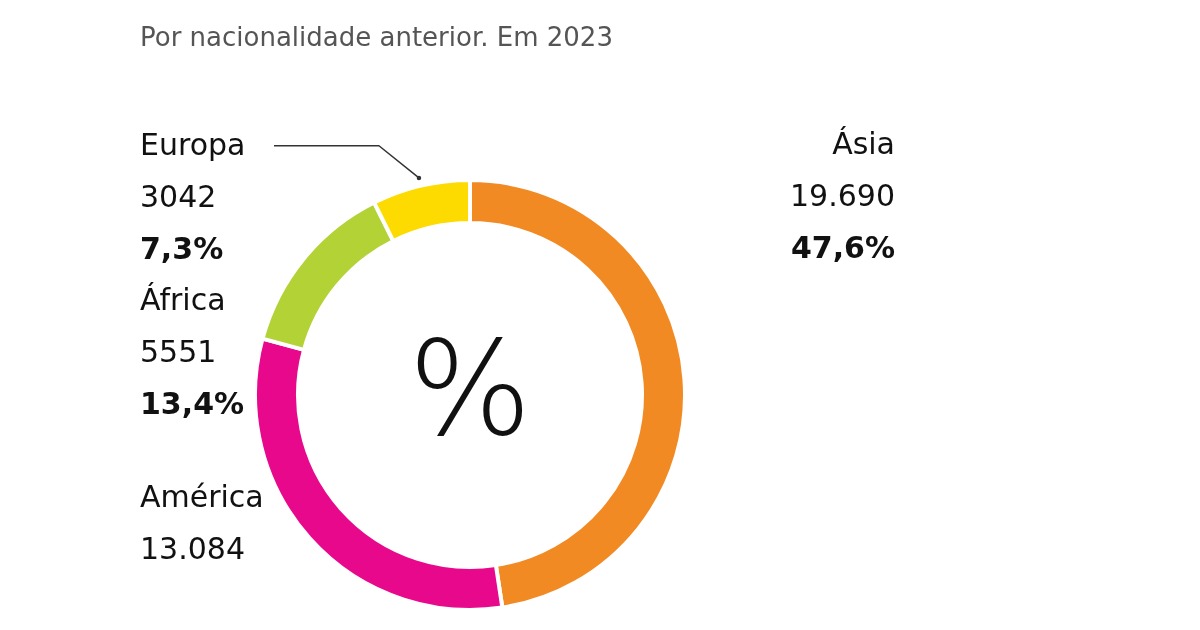 The width and height of the screenshot is (1200, 630). Describe the element at coordinates (192, 403) in the screenshot. I see `text: 13,4%` at that location.